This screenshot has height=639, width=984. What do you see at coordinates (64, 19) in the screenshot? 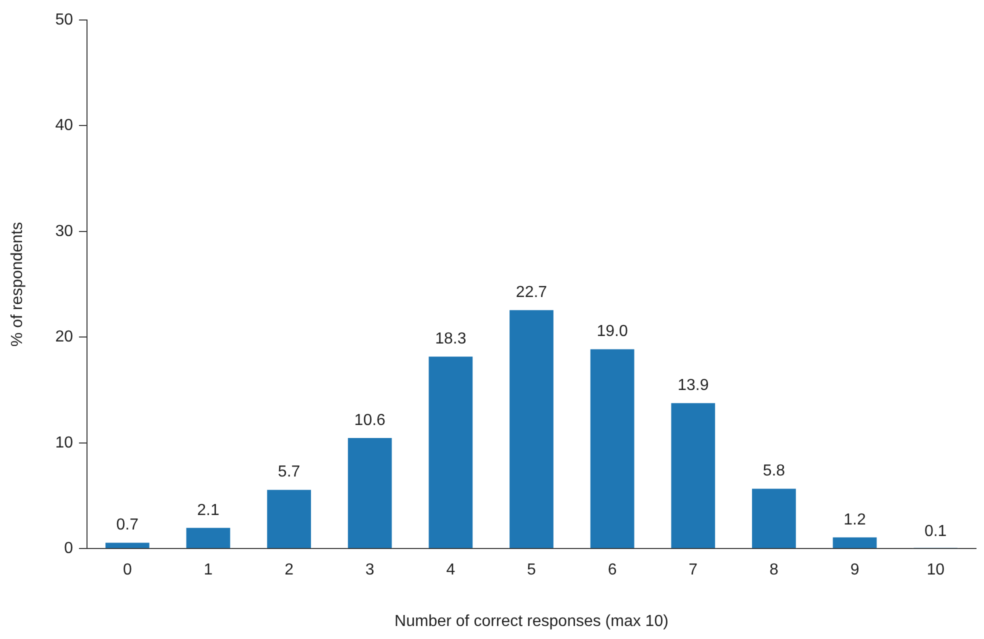
I see `y-tick-label: 50` at bounding box center [64, 19].